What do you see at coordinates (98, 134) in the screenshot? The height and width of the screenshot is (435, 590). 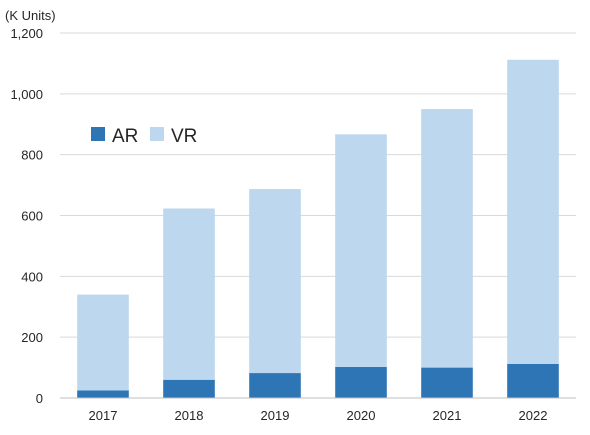 I see `legend-swatch-ar` at bounding box center [98, 134].